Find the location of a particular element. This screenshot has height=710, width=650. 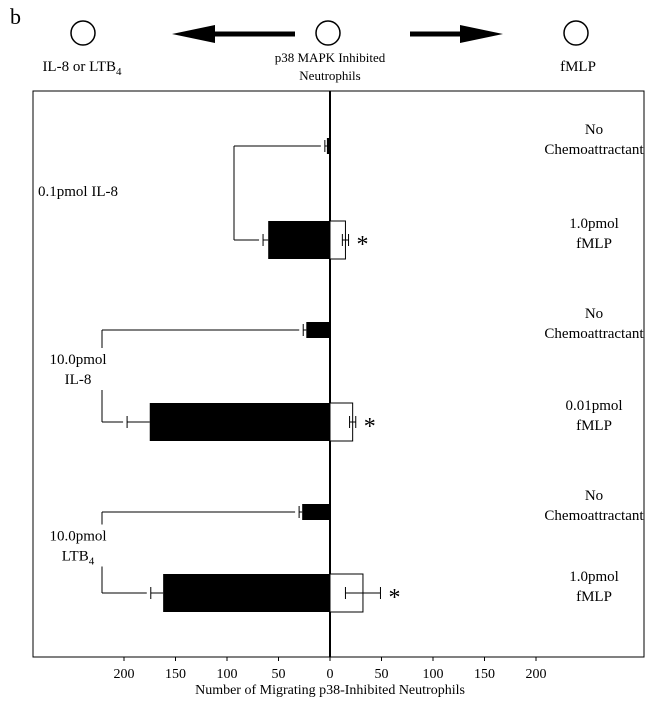

x-tick-label: 0 is located at coordinates (330, 674).